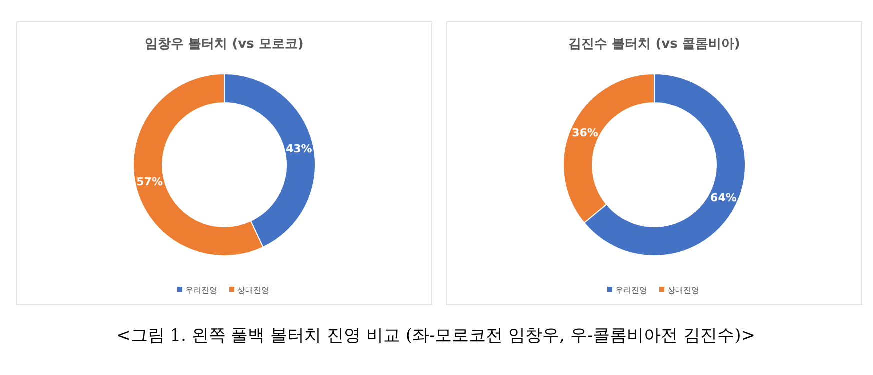  What do you see at coordinates (299, 149) in the screenshot?
I see `data-label: 43%` at bounding box center [299, 149].